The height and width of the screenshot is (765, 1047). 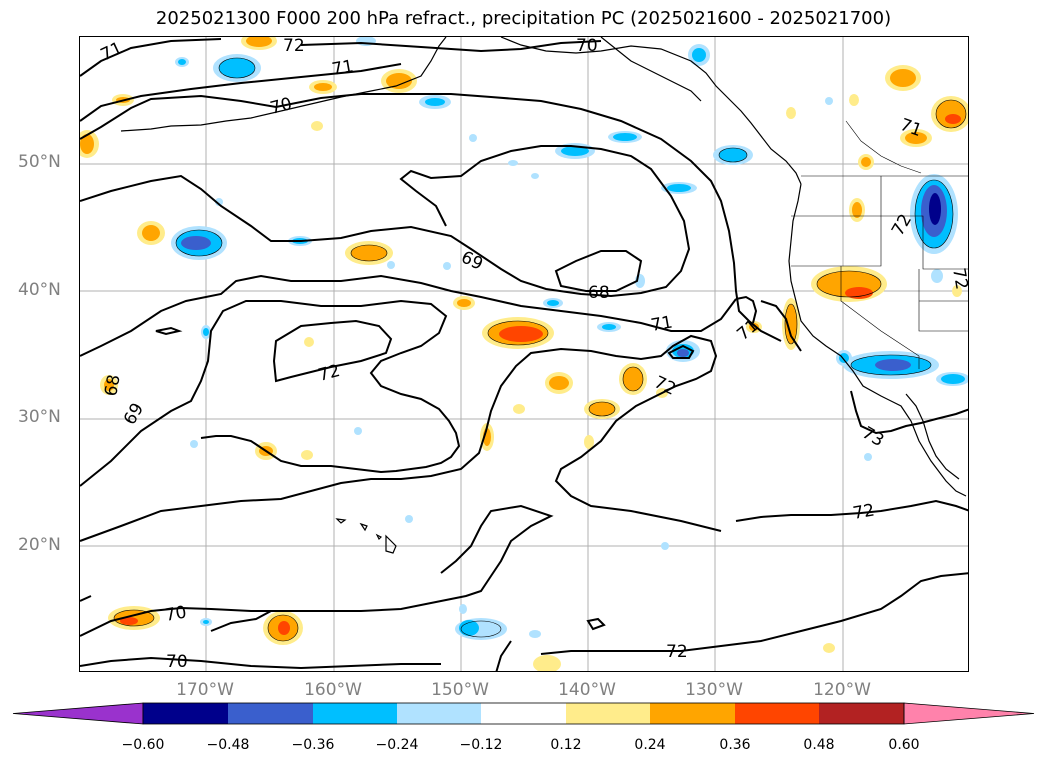 What do you see at coordinates (566, 745) in the screenshot?
I see `colorbar-tick: 0.12` at bounding box center [566, 745].